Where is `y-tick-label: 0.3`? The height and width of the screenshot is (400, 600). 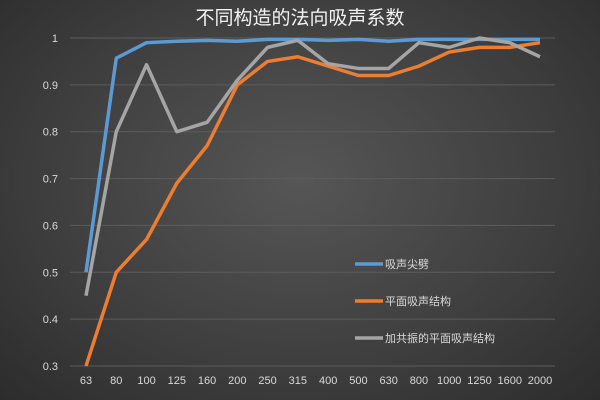
y-tick-label: 0.3 is located at coordinates (50, 367).